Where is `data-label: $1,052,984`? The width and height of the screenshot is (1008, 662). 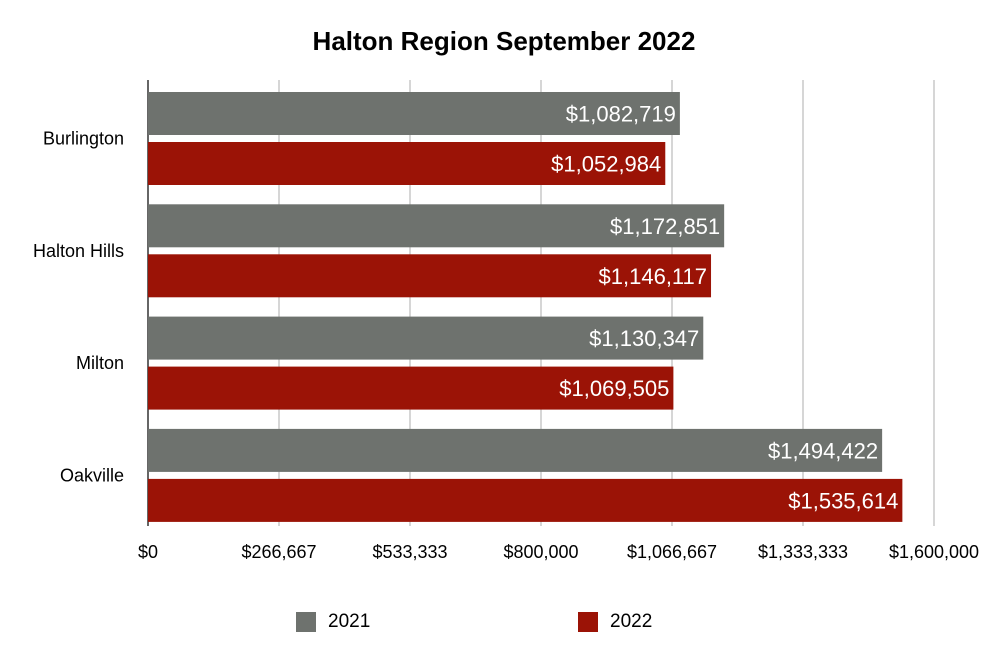
data-label: $1,052,984 is located at coordinates (606, 164).